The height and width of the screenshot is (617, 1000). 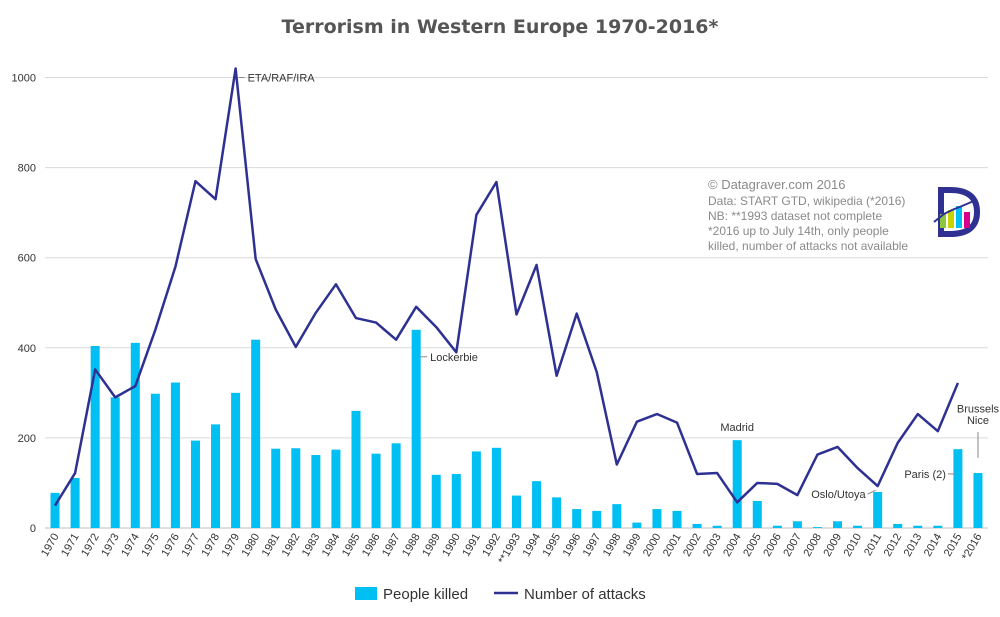 I want to click on bar-1989, so click(x=436, y=501).